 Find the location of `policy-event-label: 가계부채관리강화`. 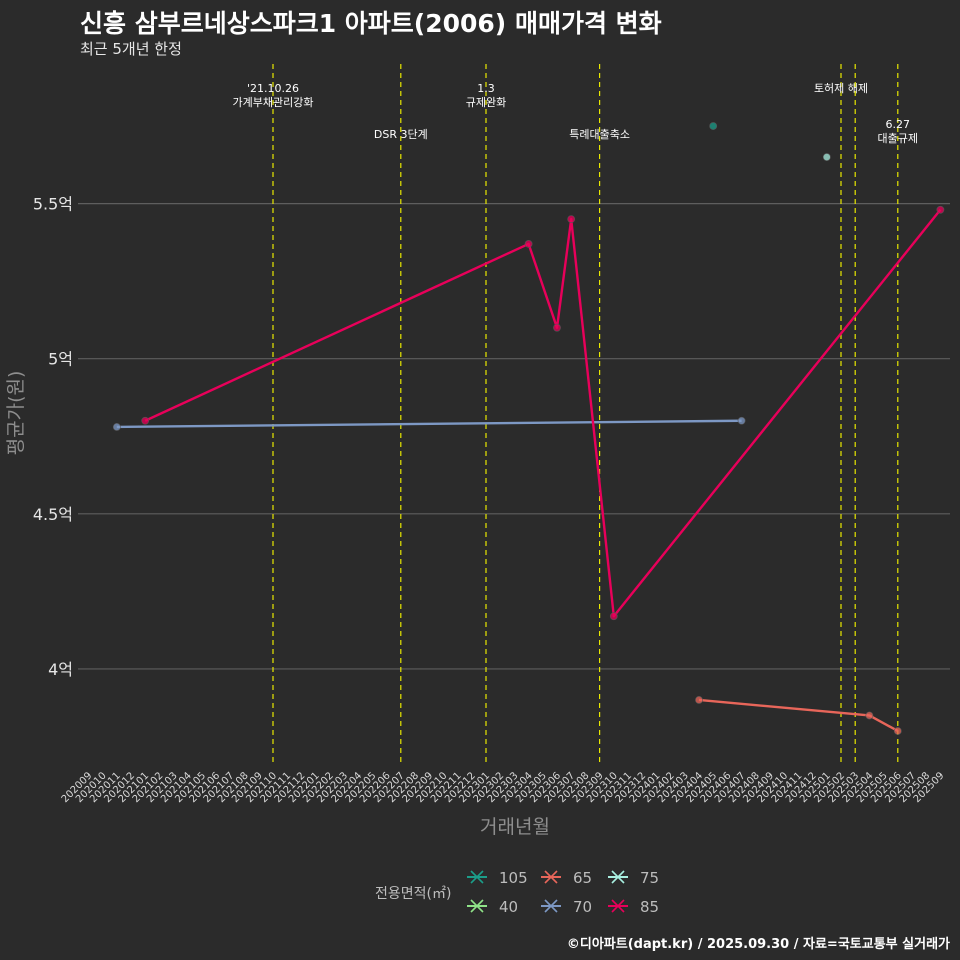

policy-event-label: 가계부채관리강화 is located at coordinates (273, 102).